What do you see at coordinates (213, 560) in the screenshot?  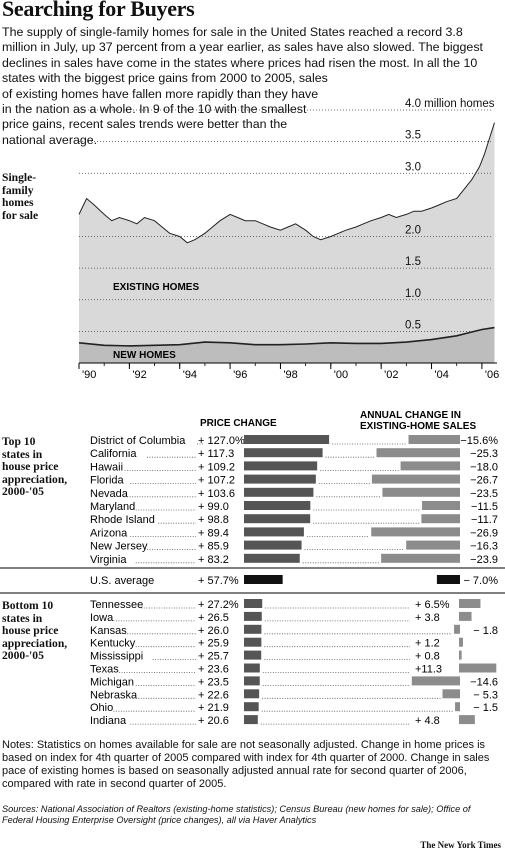 I see `price-change-value: + 83.2` at bounding box center [213, 560].